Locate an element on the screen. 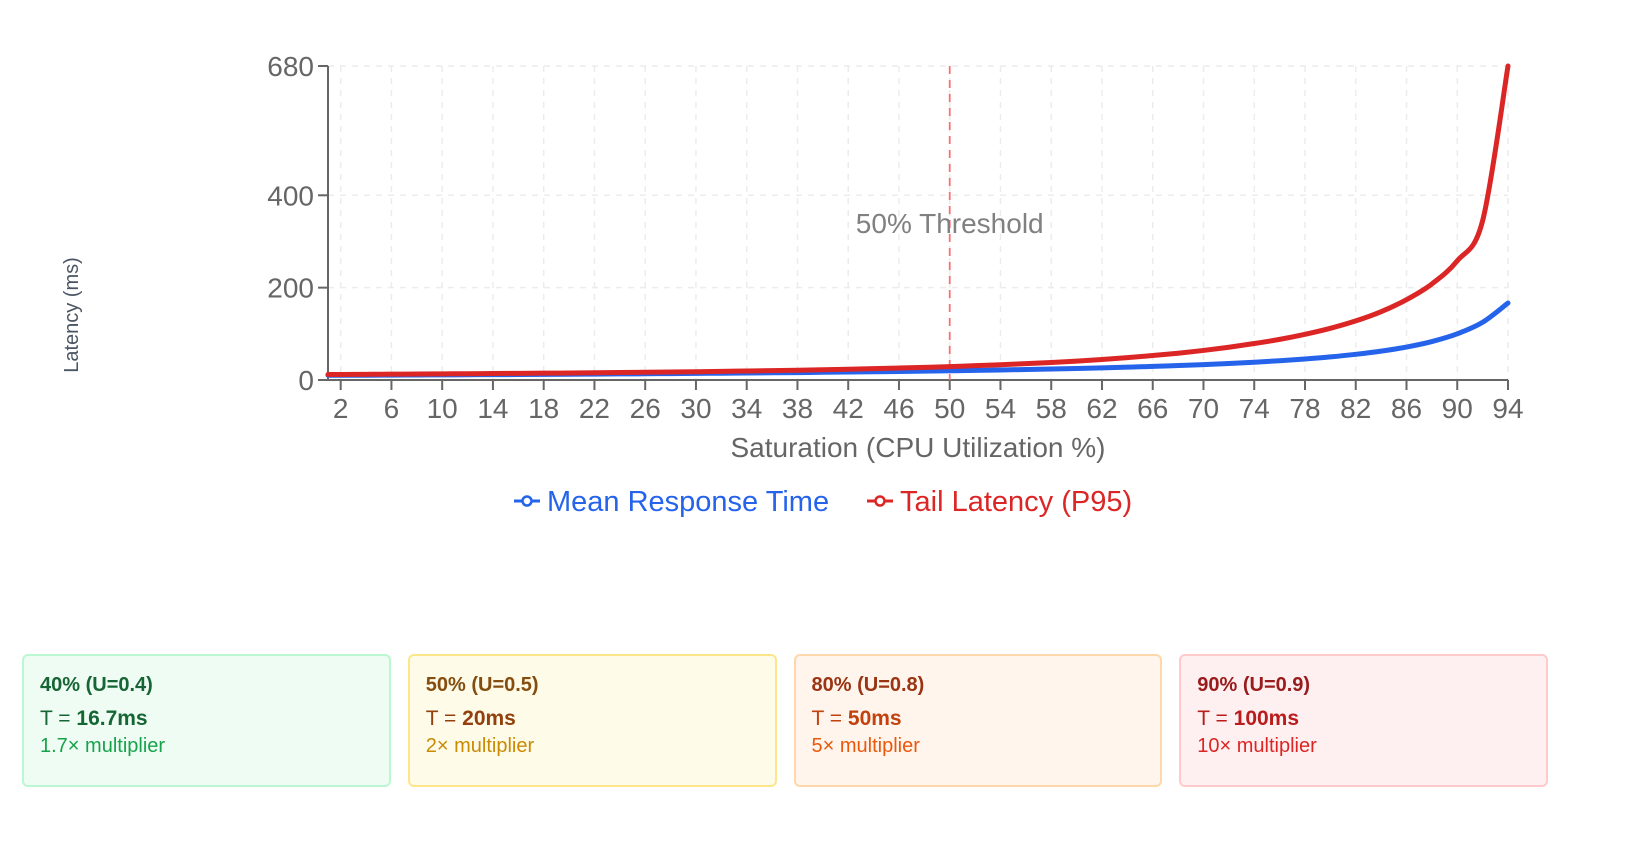 The image size is (1632, 846). card-50: 50% (U=0.5) T = 20ms 2× multiplier is located at coordinates (592, 720).